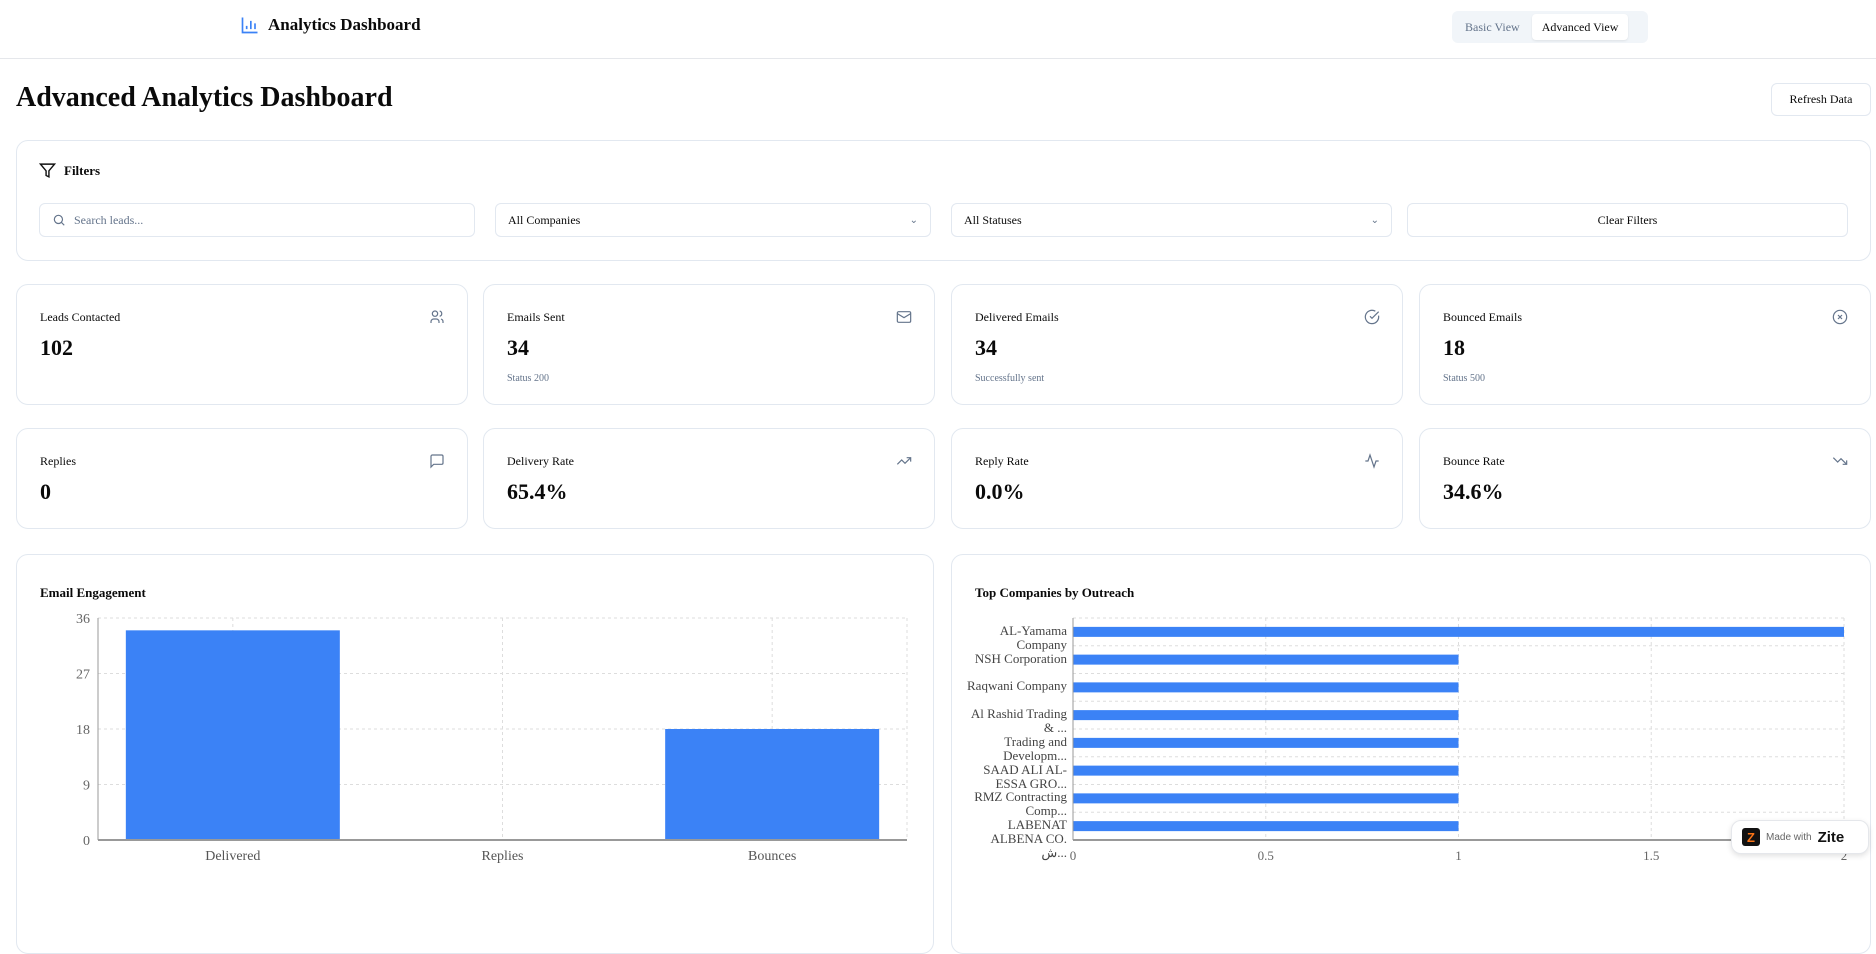  I want to click on stat-label: Reply Rate, so click(1002, 461).